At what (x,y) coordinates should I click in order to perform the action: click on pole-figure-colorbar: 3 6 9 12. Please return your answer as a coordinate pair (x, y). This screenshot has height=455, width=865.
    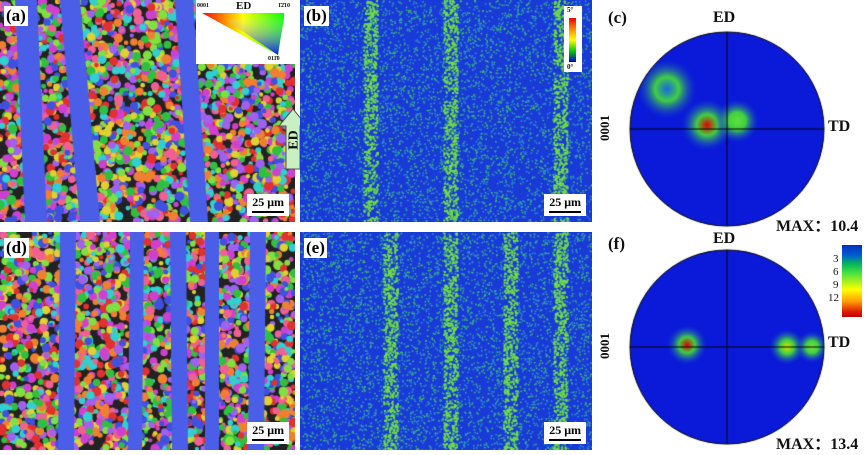
    Looking at the image, I should click on (845, 281).